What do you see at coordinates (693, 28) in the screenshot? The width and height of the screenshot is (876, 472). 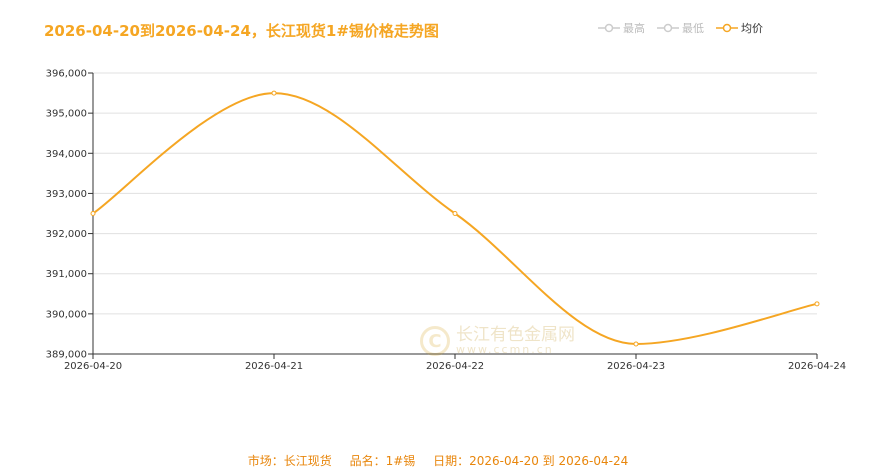 I see `legend-label: 最低` at bounding box center [693, 28].